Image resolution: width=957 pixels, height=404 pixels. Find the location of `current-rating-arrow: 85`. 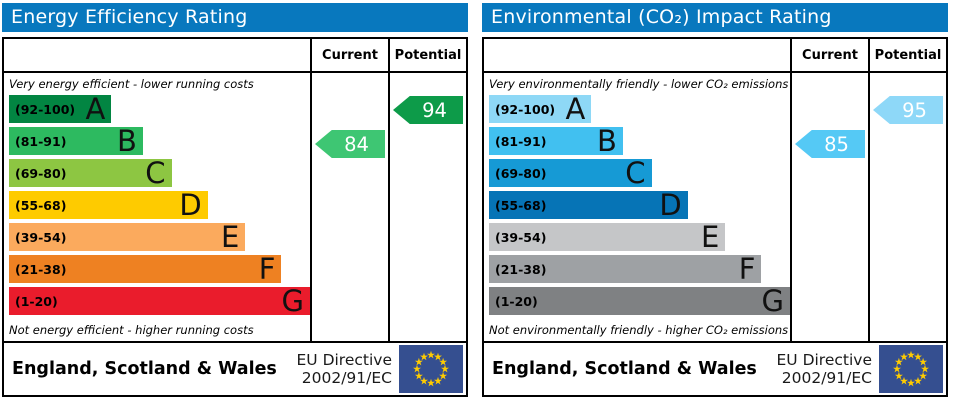

current-rating-arrow: 85 is located at coordinates (830, 144).